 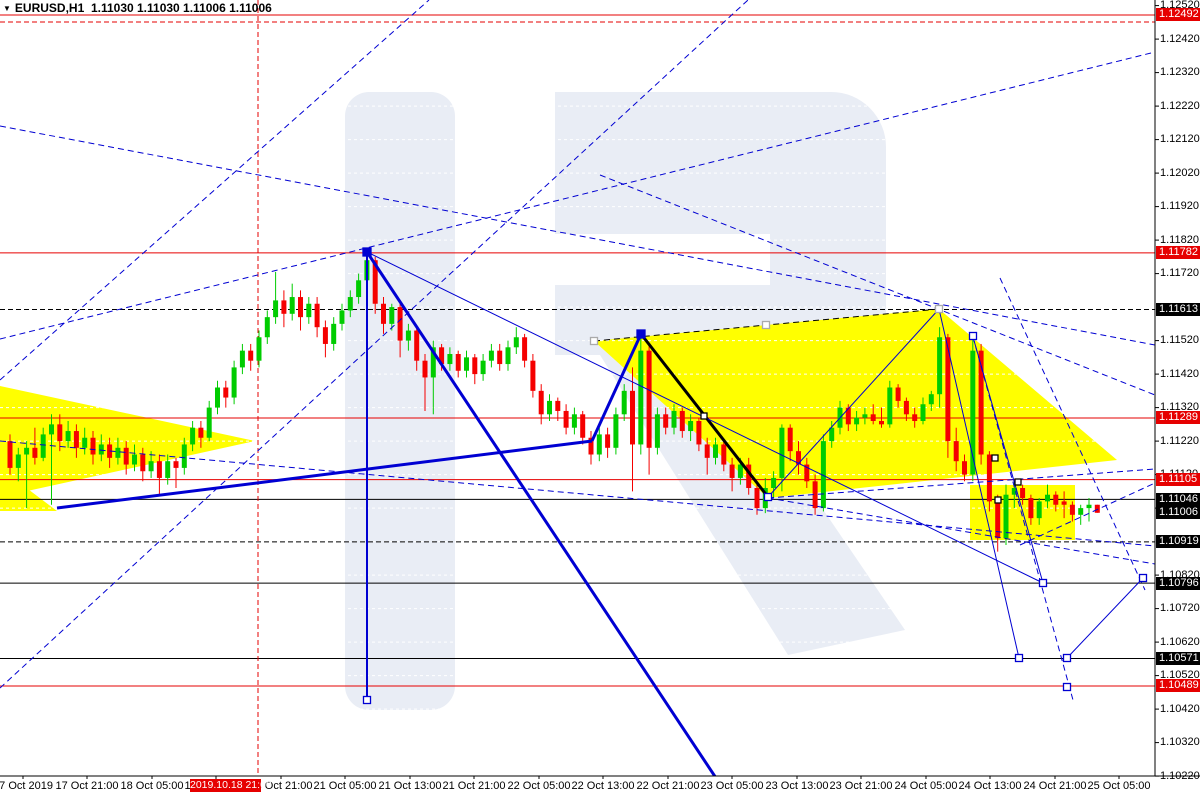 What do you see at coordinates (345, 786) in the screenshot?
I see `time-tick-label: 21 Oct 05:00` at bounding box center [345, 786].